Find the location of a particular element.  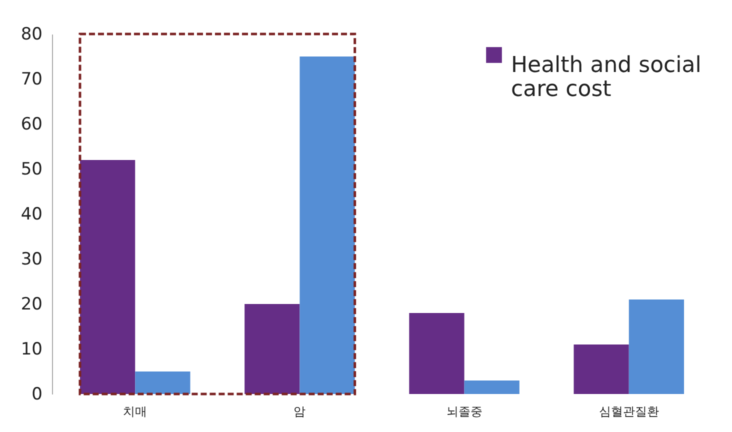

y-tick-label: 0 is located at coordinates (37, 394).